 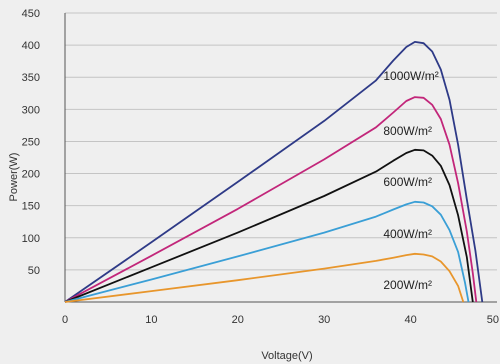 What do you see at coordinates (407, 131) in the screenshot?
I see `series-label-1: 800W/m²` at bounding box center [407, 131].